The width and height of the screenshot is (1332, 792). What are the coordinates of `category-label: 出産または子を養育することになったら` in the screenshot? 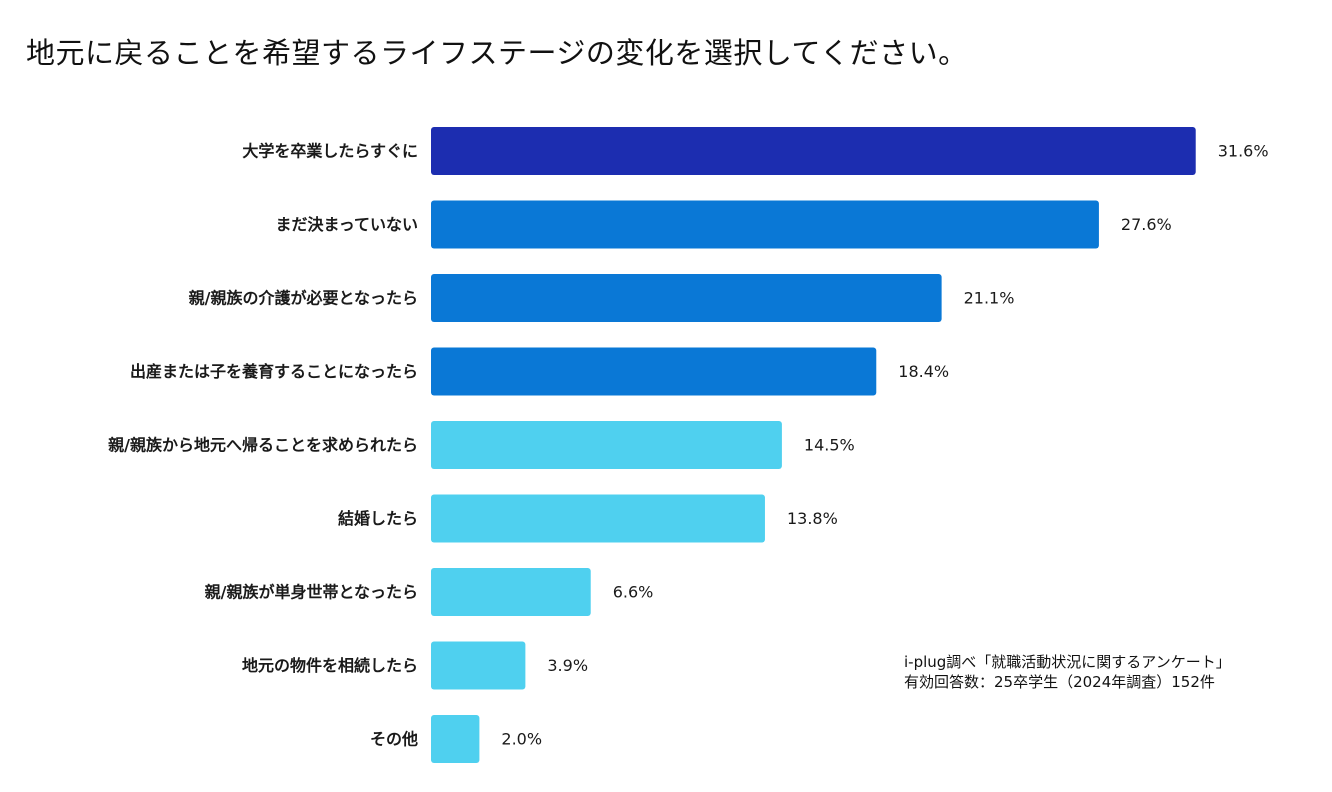 It's located at (274, 371).